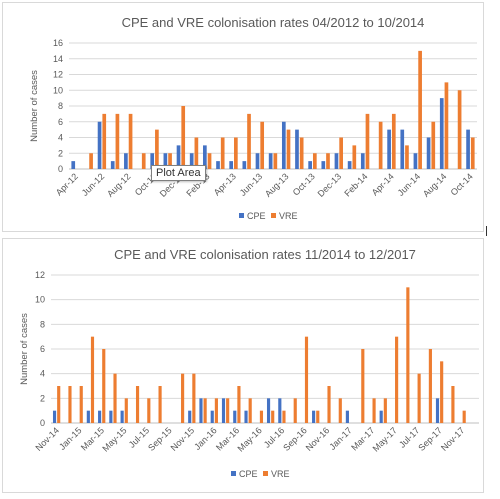  I want to click on legend-label-vre: VRE, so click(288, 216).